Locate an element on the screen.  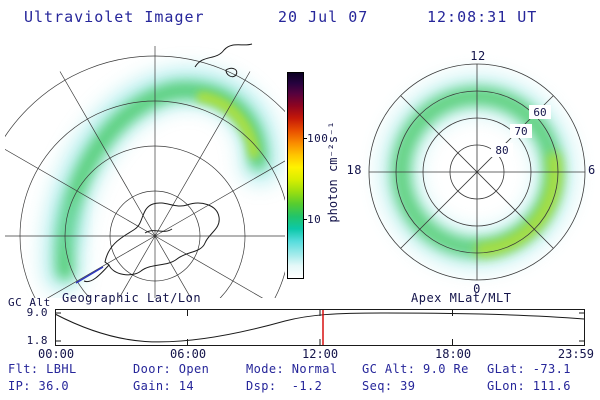
left-panel-caption: Geographic Lat/Lon is located at coordinates (132, 298).